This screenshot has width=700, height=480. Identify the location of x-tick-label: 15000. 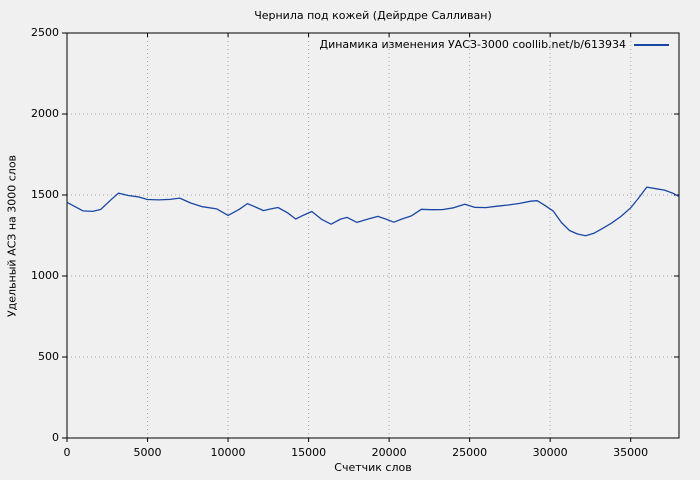
(309, 452).